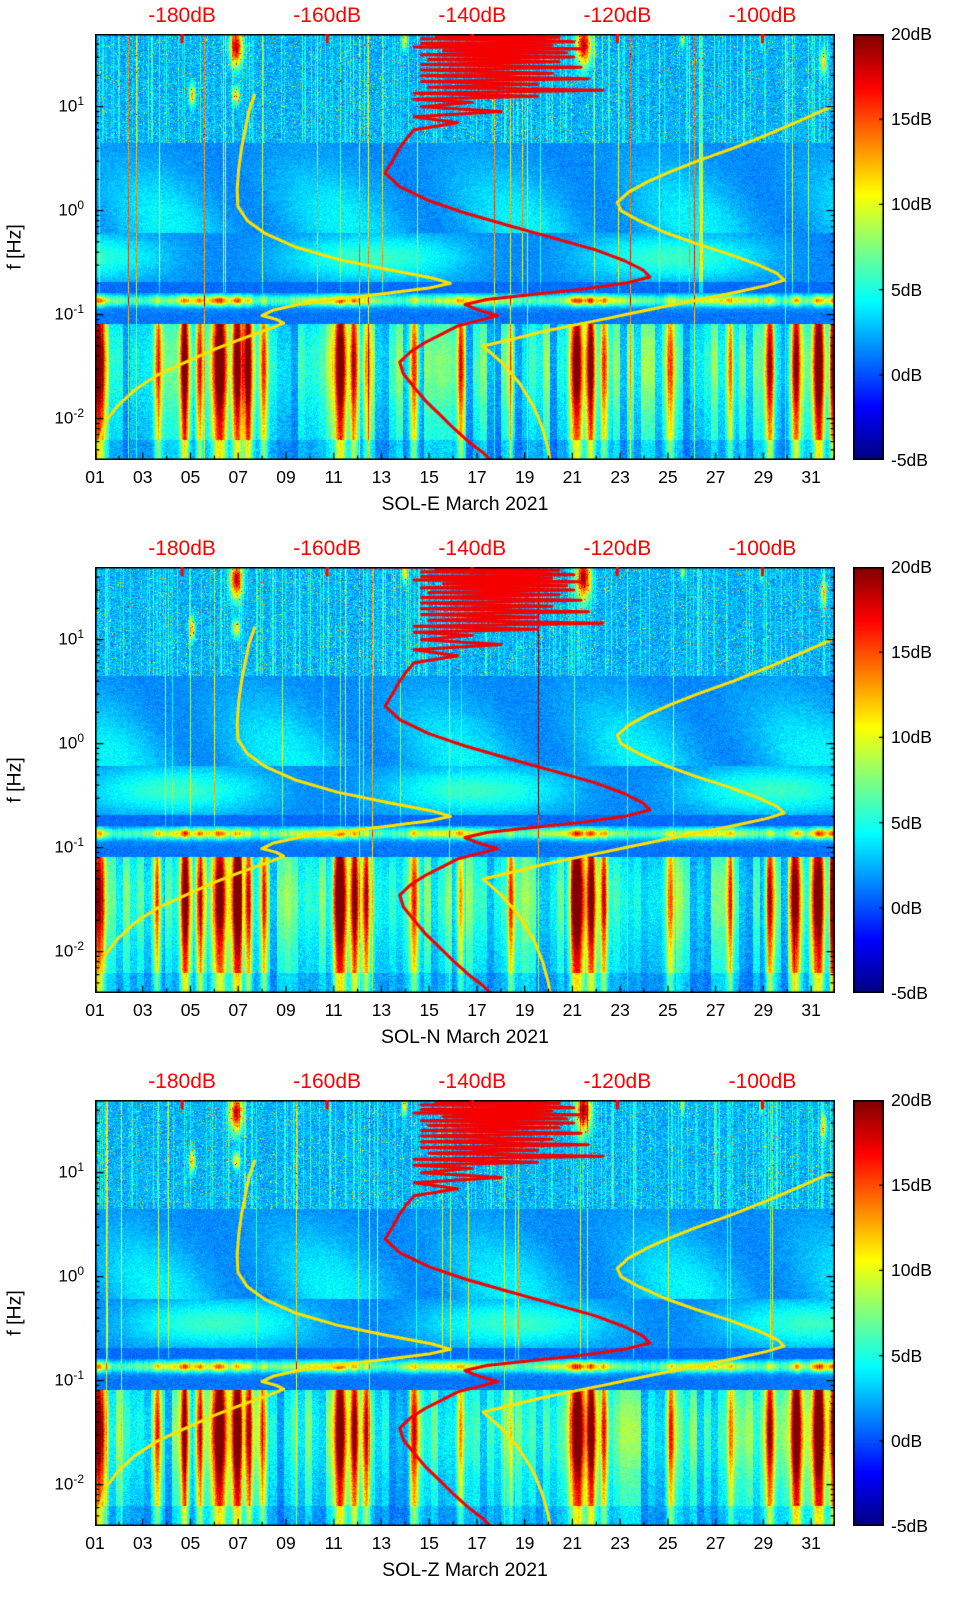 The width and height of the screenshot is (962, 1599). Describe the element at coordinates (572, 1543) in the screenshot. I see `x-tick-label: 21` at that location.